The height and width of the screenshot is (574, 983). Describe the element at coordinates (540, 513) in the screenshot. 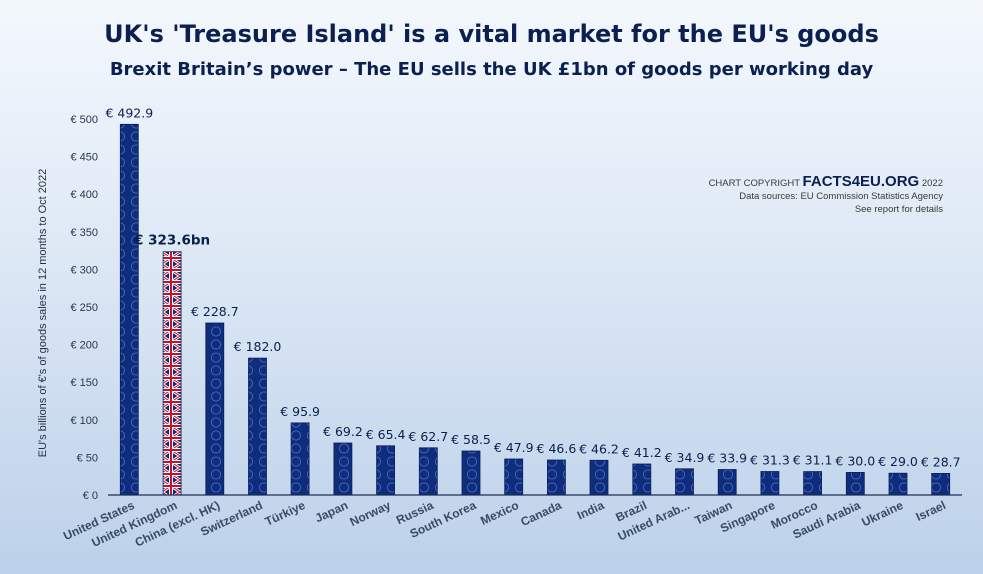

I see `x-tick-label-canada: Canada` at that location.